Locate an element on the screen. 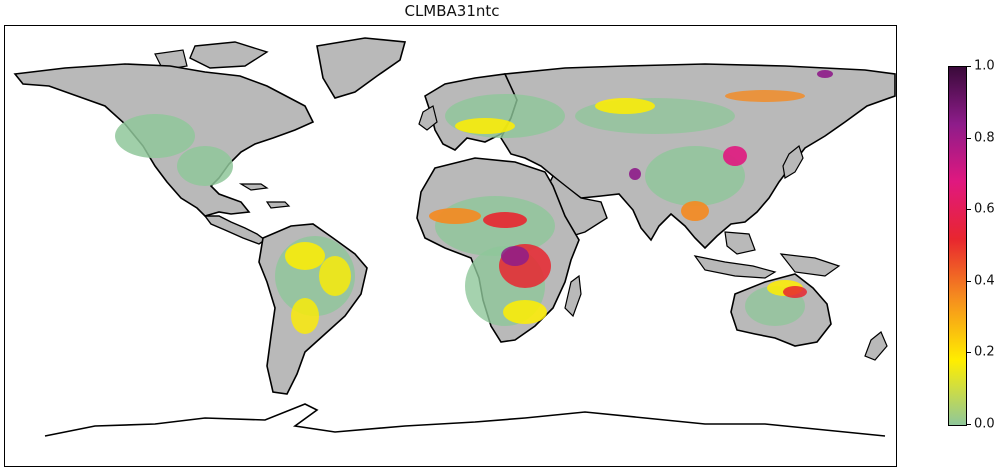 This screenshot has height=470, width=1000. colorbar is located at coordinates (957, 246).